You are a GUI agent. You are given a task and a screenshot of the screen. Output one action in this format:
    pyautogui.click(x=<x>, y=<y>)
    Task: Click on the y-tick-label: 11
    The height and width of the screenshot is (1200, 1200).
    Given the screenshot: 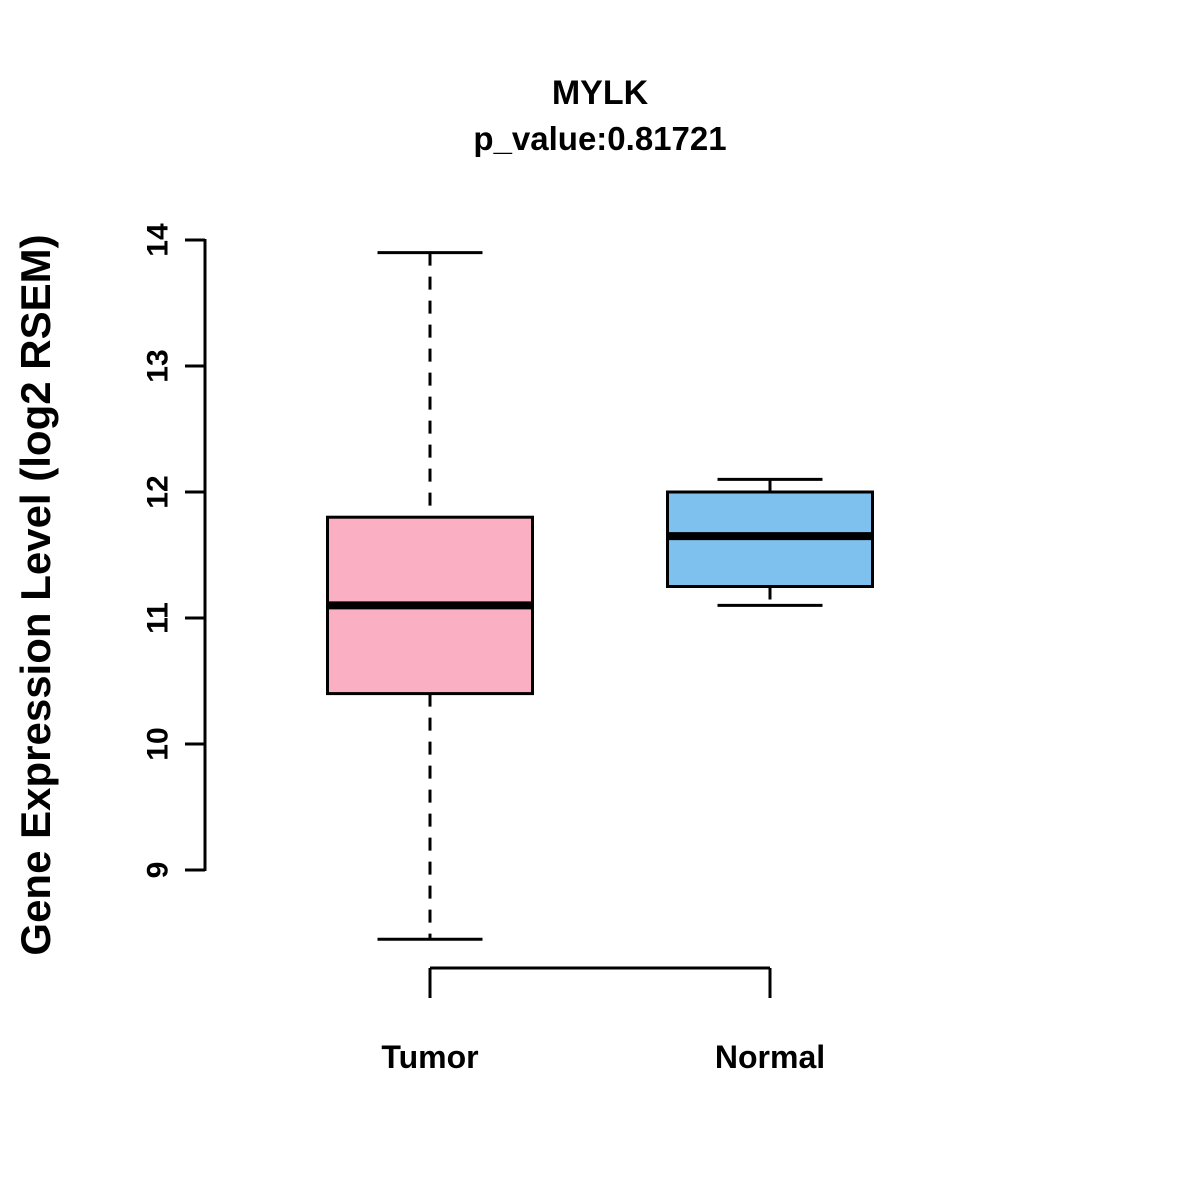 What is the action you would take?
    pyautogui.click(x=158, y=618)
    